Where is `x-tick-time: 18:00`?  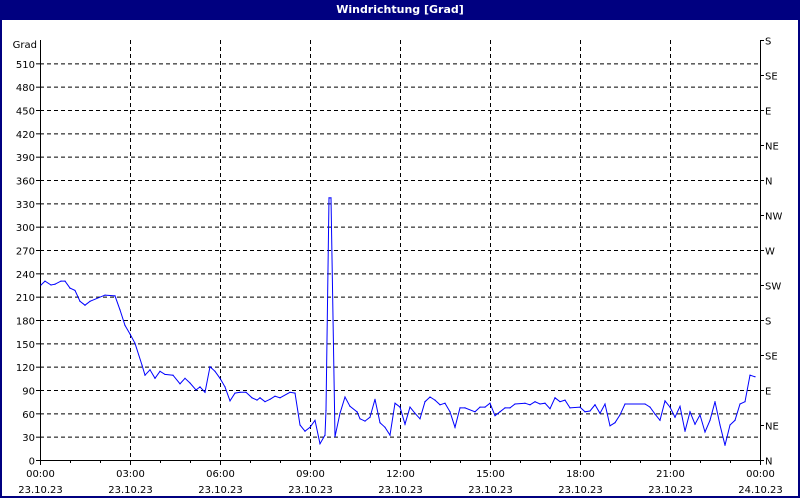
x-tick-time: 18:00 is located at coordinates (580, 474).